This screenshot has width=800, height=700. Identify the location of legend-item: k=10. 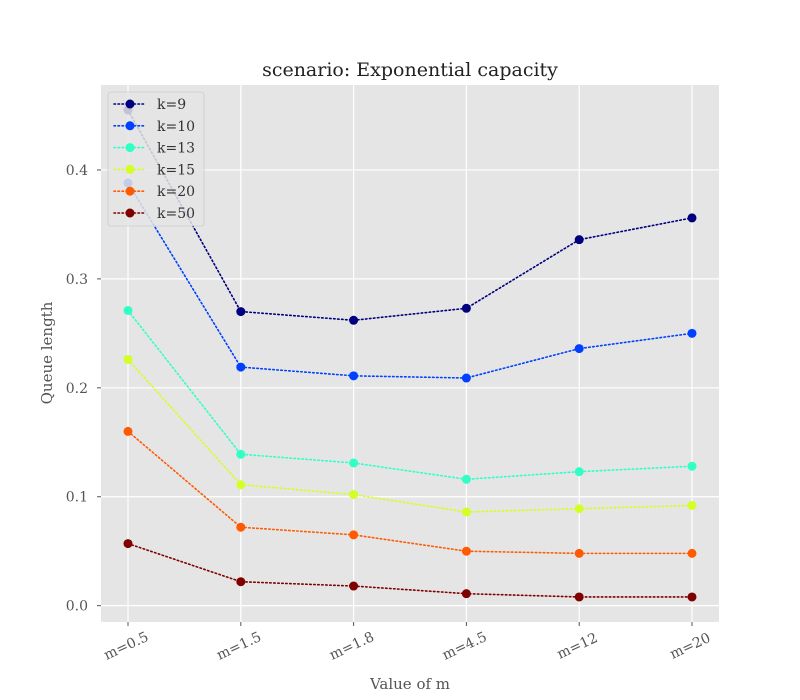
(154, 127).